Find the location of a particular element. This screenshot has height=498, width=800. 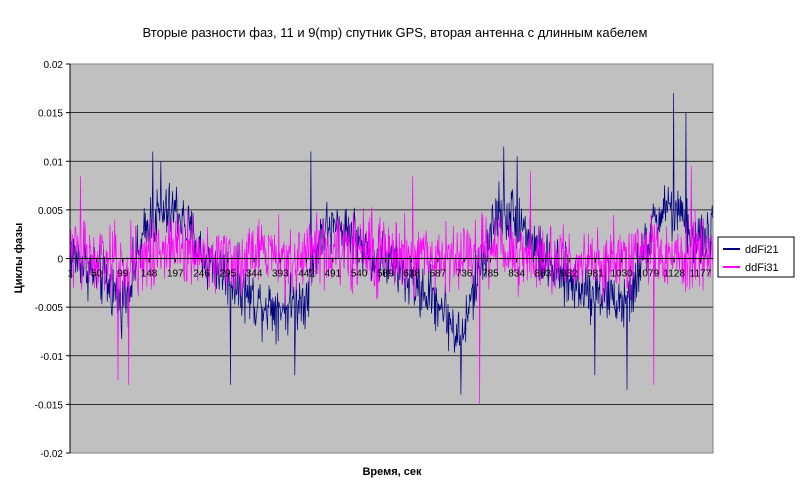

legend: ddFi21 ddFi31 is located at coordinates (756, 257).